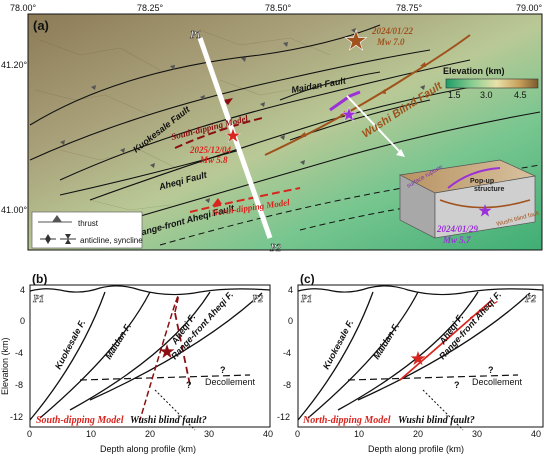 This screenshot has width=550, height=463. What do you see at coordinates (433, 377) in the screenshot?
I see `section-c-decollement` at bounding box center [433, 377].